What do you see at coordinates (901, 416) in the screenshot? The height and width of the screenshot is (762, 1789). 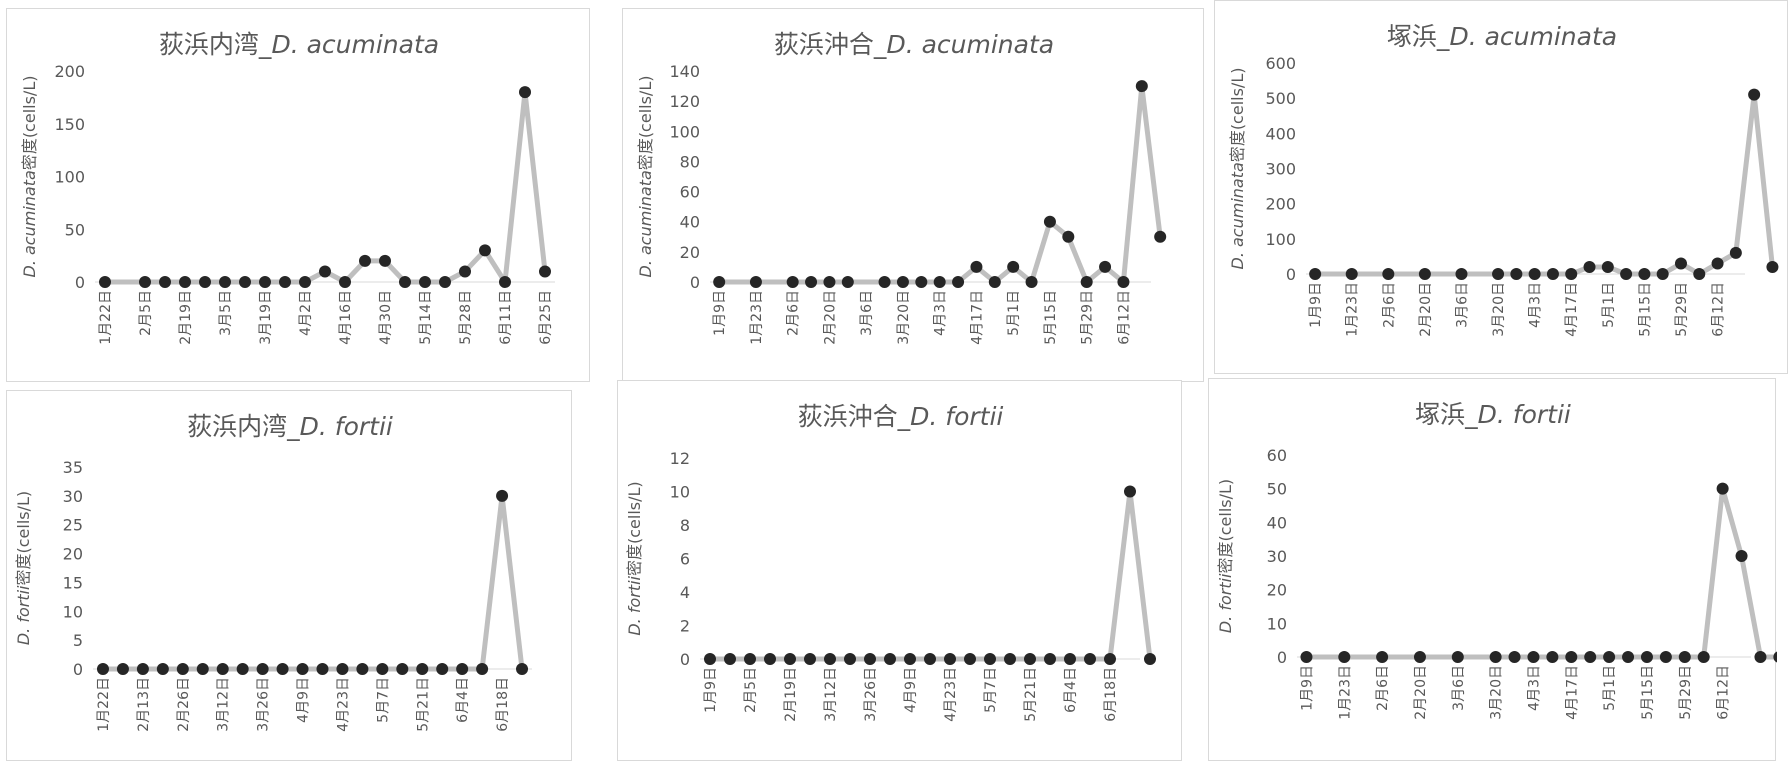 I see `chart-title: 荻浜沖合_D. fortii` at bounding box center [901, 416].